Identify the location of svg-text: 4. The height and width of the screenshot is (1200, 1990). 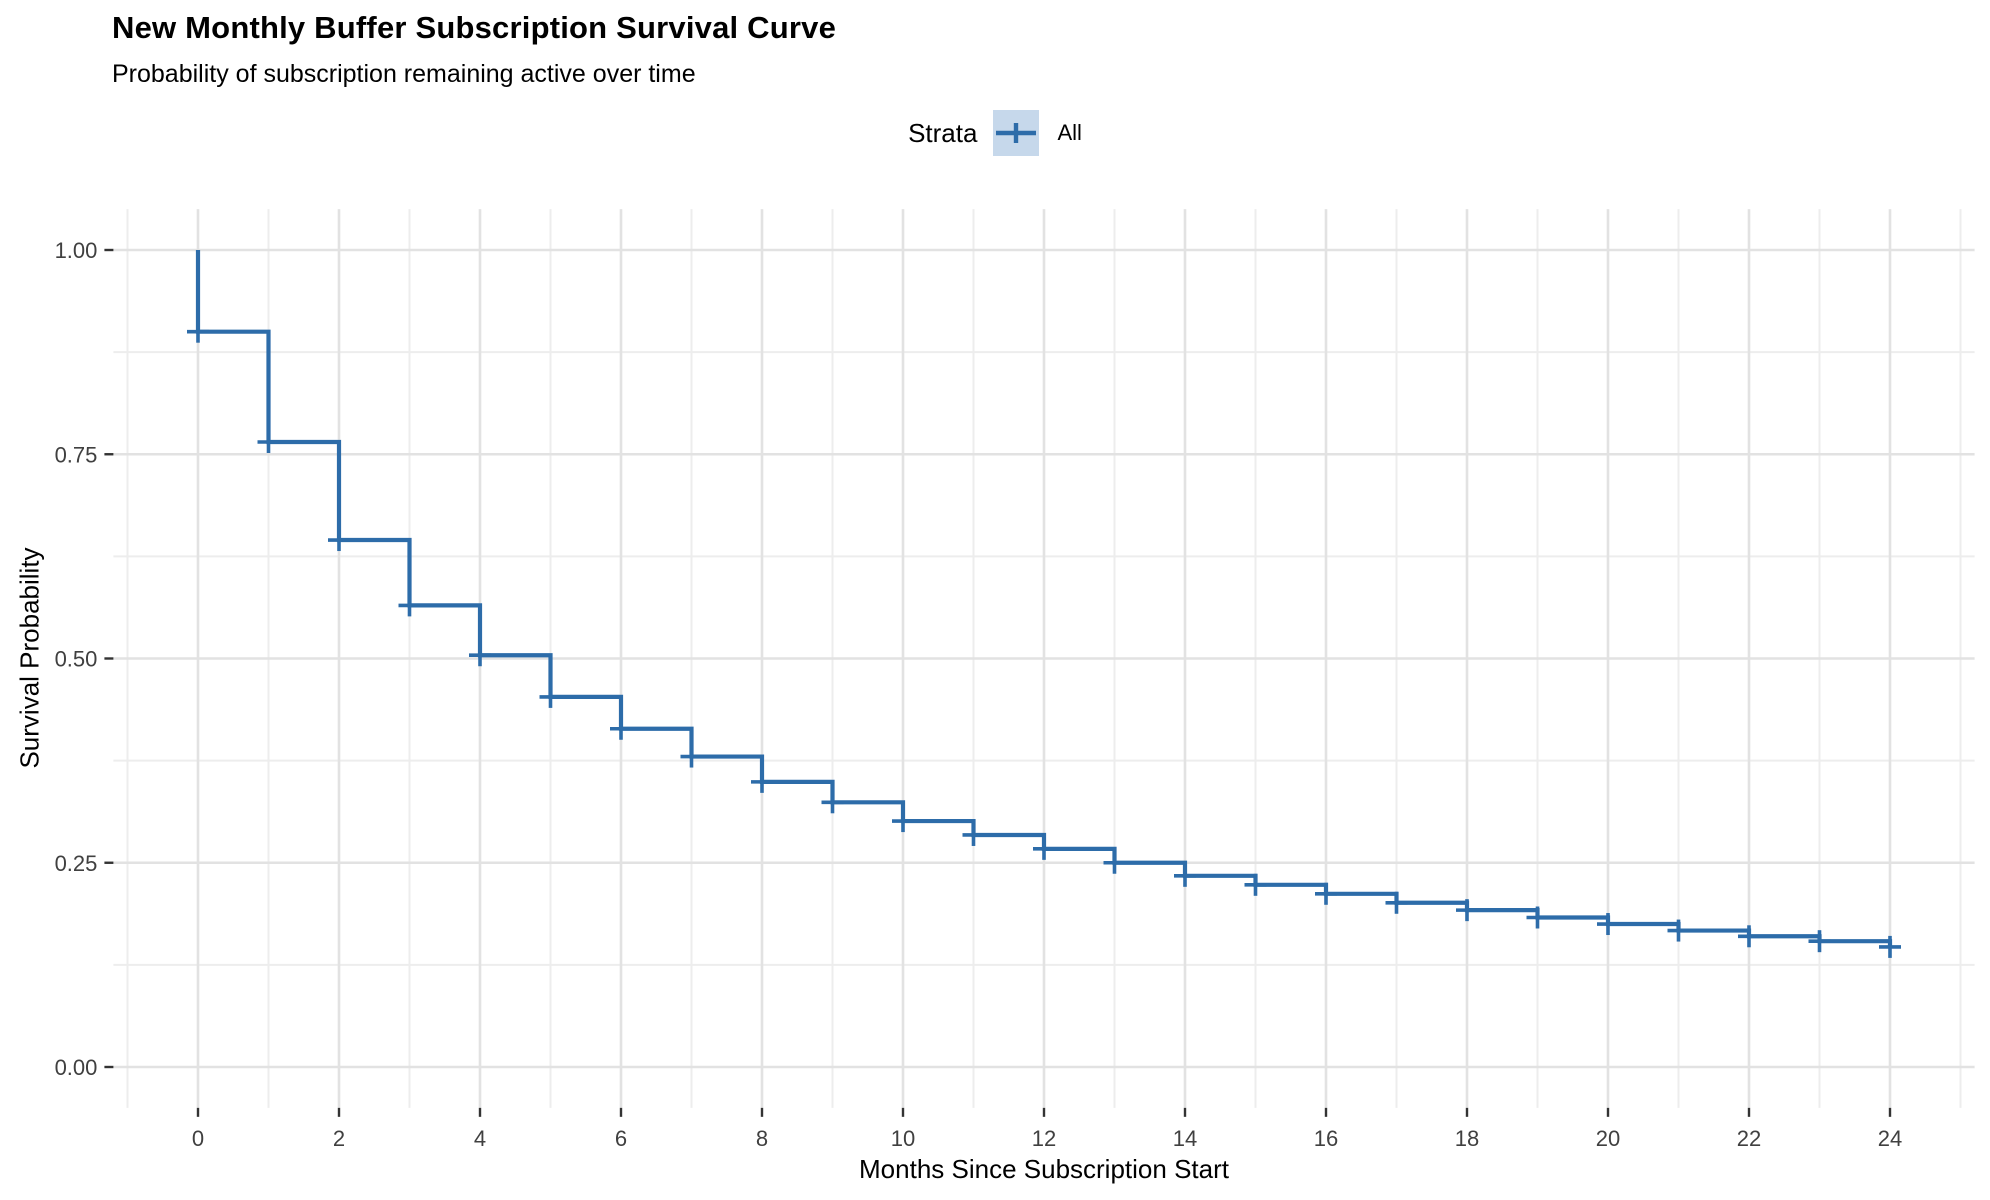
(480, 1138).